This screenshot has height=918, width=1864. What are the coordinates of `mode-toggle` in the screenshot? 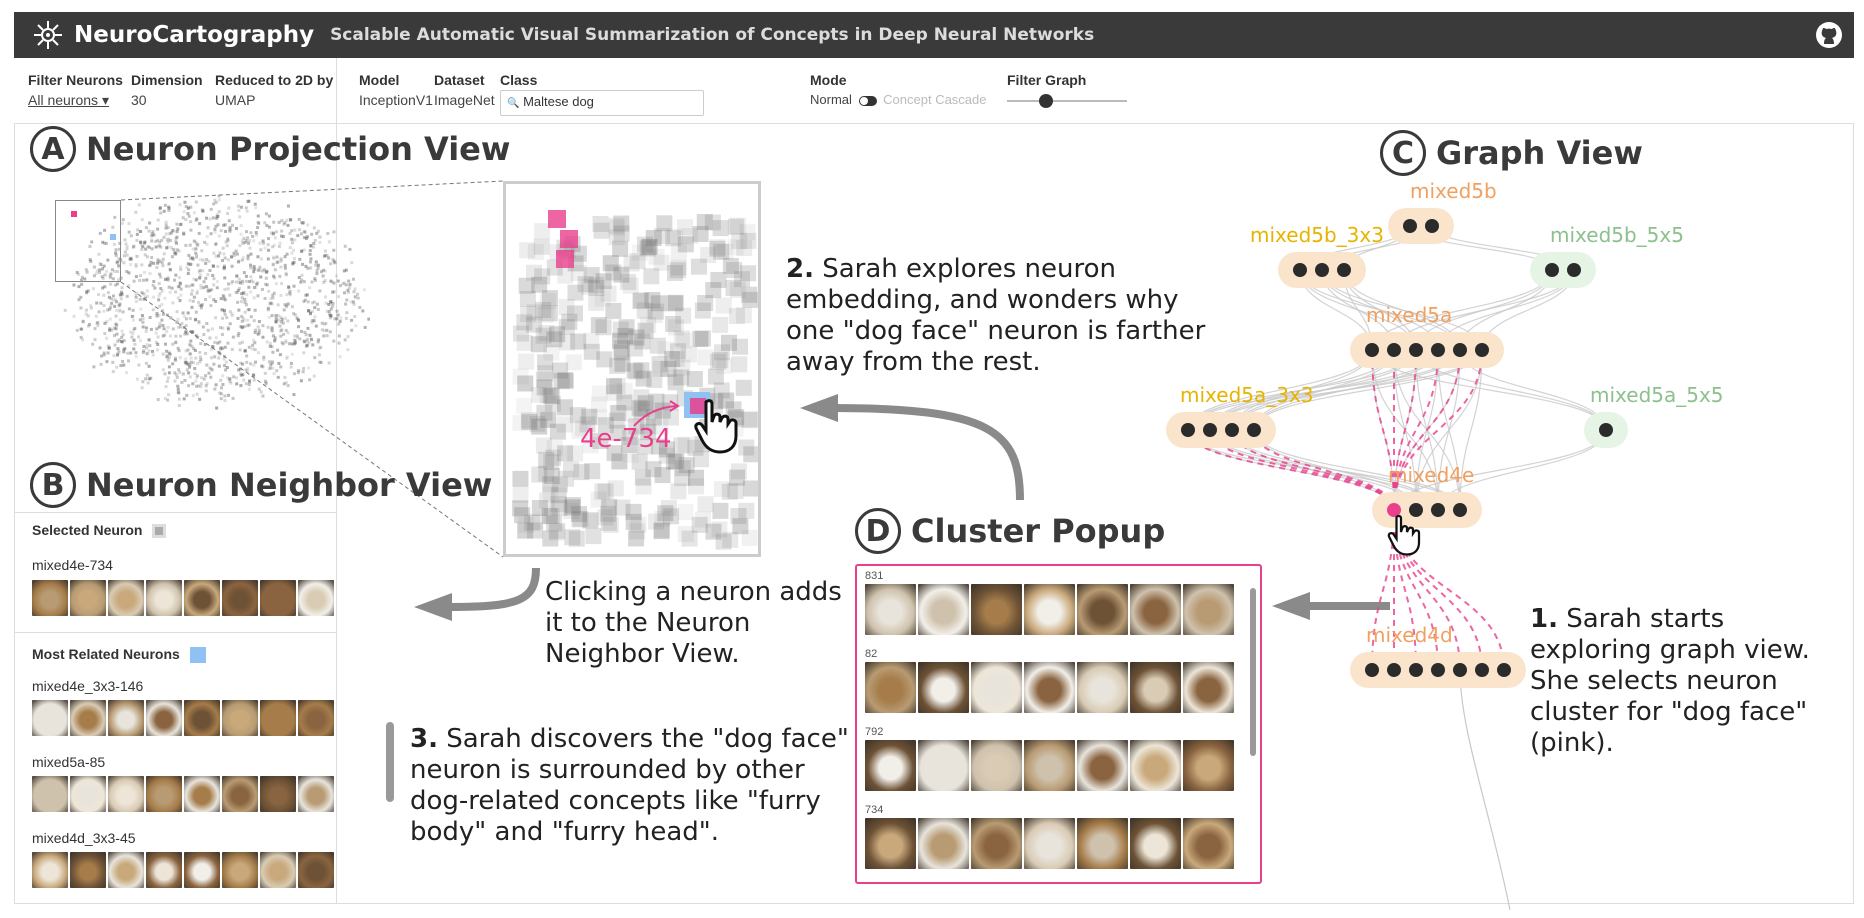 It's located at (867, 100).